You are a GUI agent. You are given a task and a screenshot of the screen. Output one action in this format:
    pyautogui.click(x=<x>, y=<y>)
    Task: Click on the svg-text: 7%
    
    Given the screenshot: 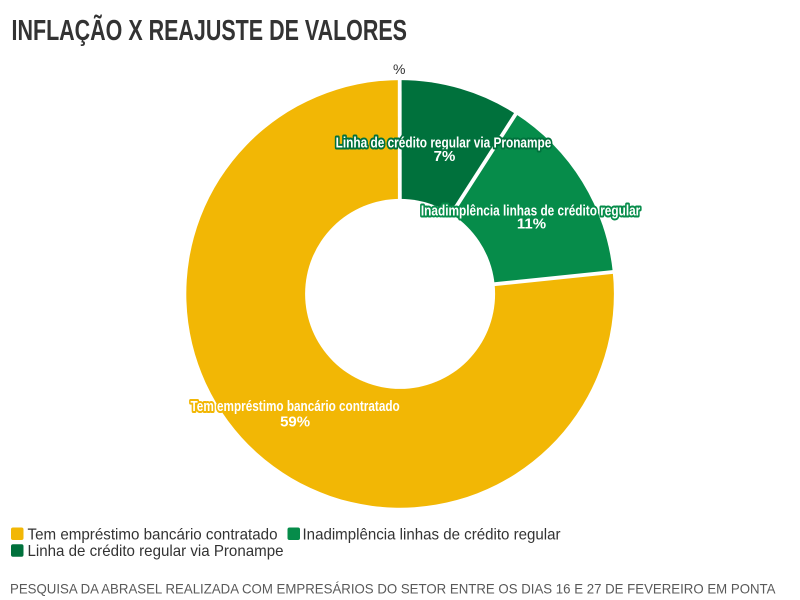 What is the action you would take?
    pyautogui.click(x=445, y=156)
    